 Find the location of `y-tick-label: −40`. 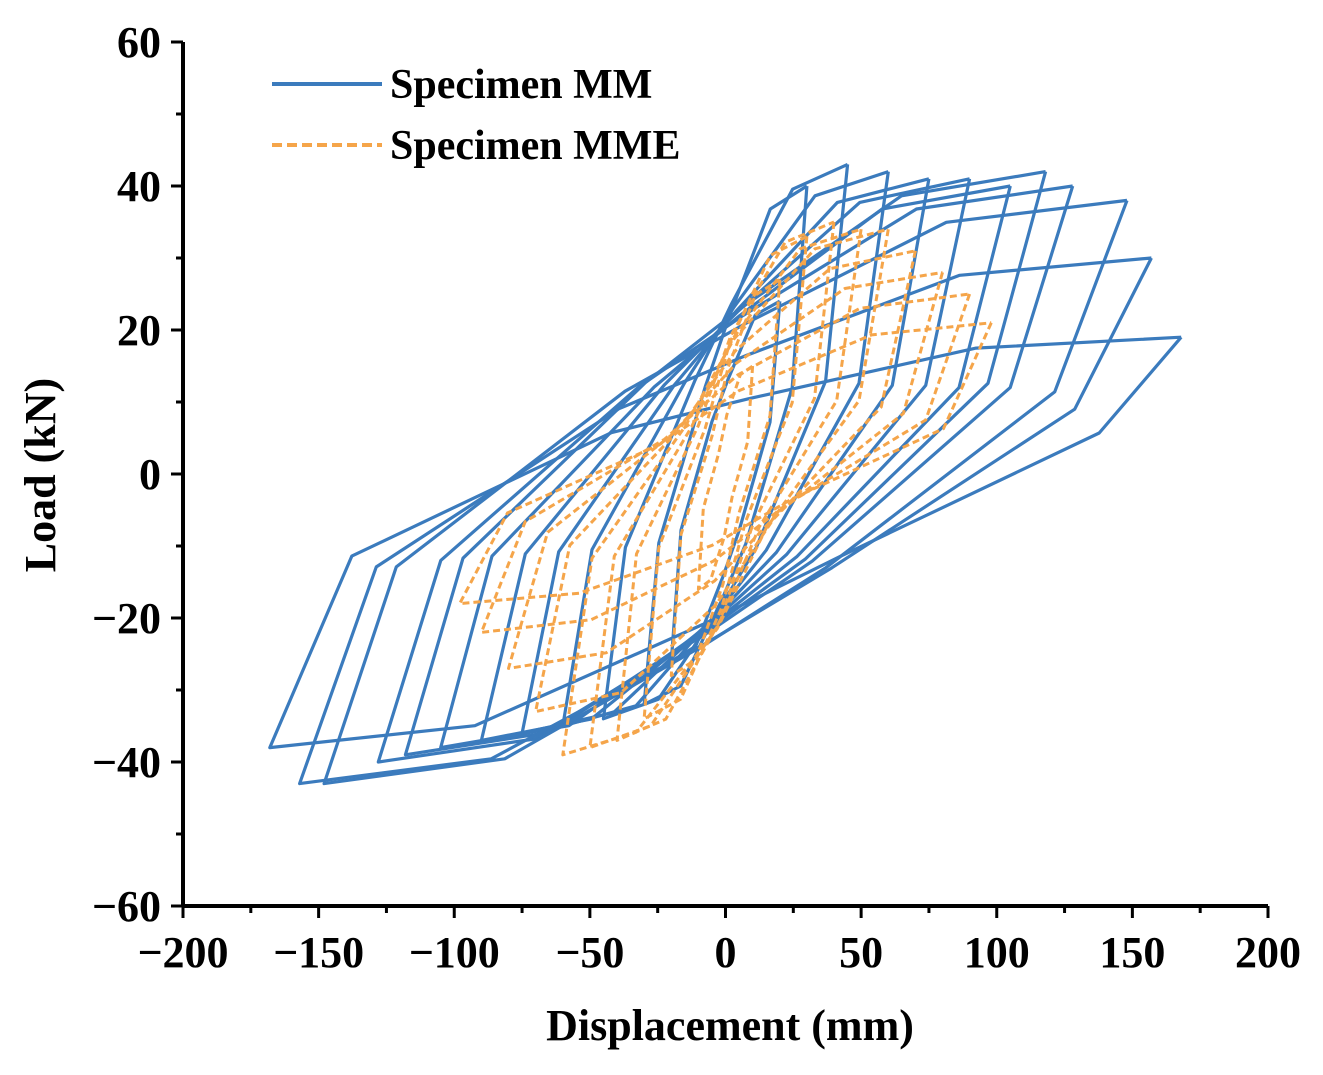

y-tick-label: −40 is located at coordinates (126, 762).